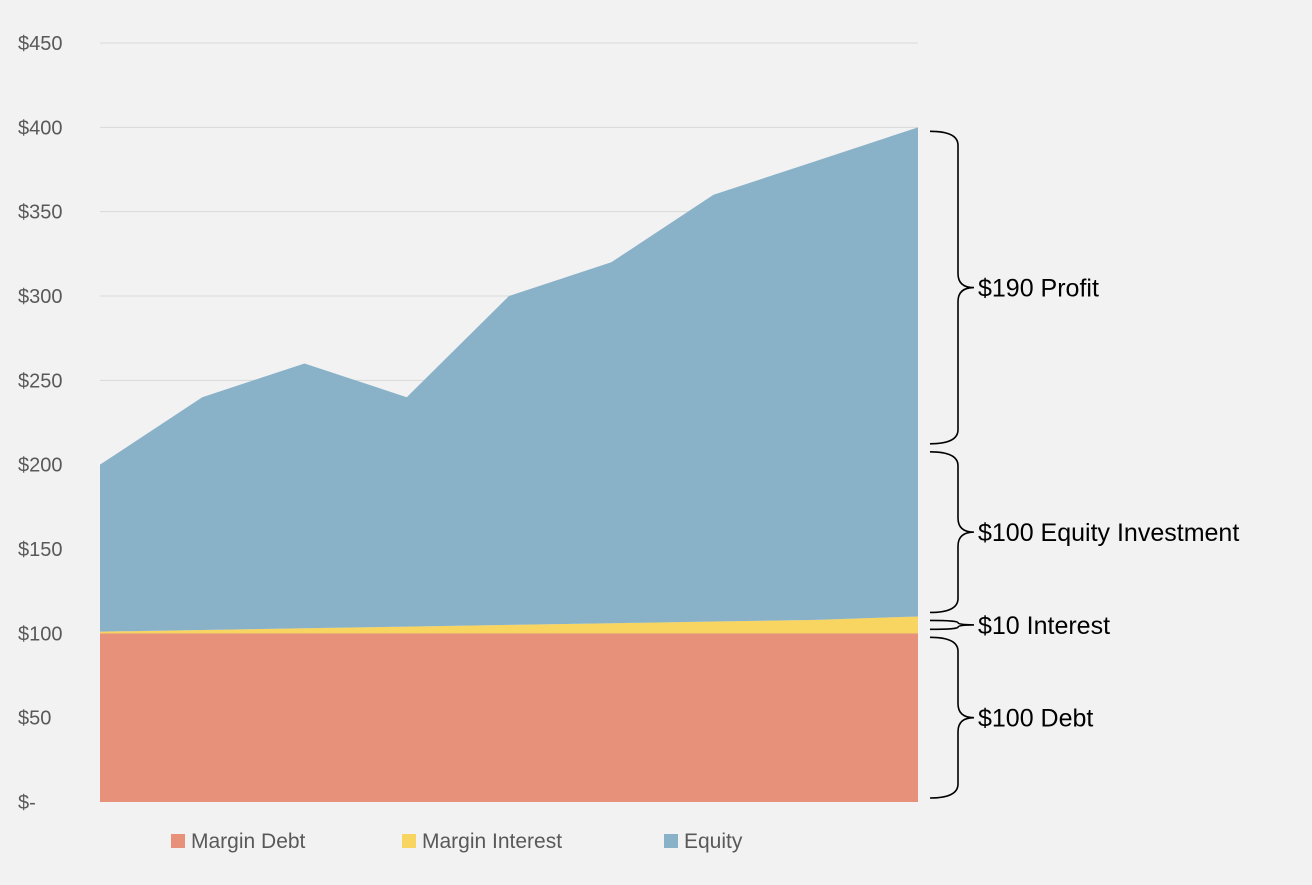 This screenshot has height=885, width=1312. What do you see at coordinates (40, 466) in the screenshot?
I see `y-tick-label: $200` at bounding box center [40, 466].